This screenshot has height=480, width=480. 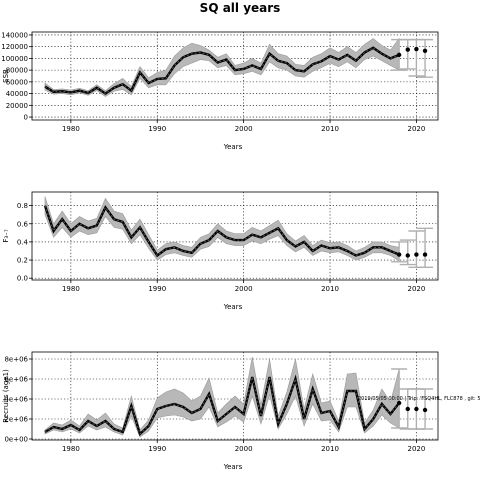 I want to click on y-tick-label: 40000, so click(x=17, y=94).